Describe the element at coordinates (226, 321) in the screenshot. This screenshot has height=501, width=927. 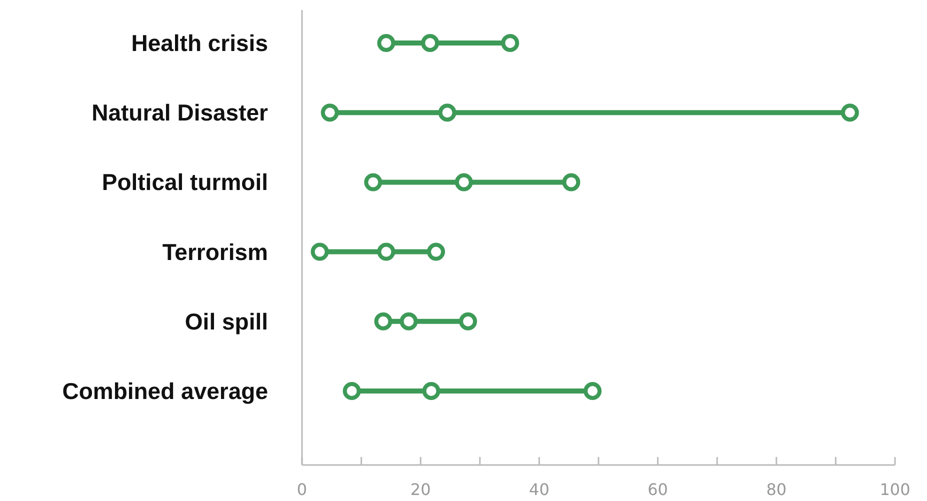
I see `y-tick-label: Oil spill` at that location.